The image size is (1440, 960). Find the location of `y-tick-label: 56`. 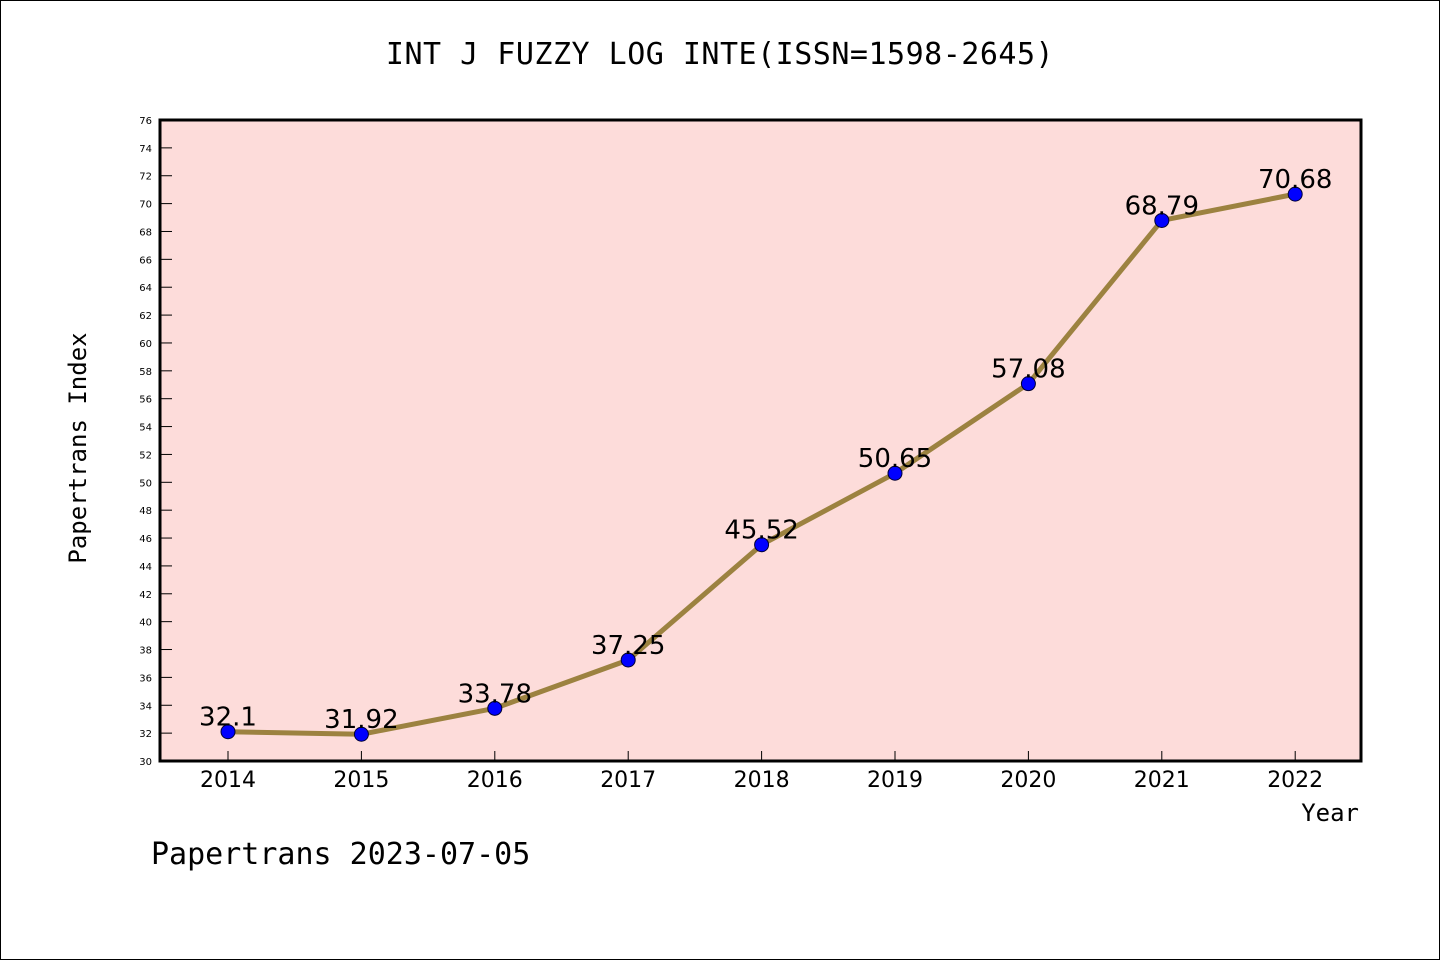

y-tick-label: 56 is located at coordinates (145, 400).